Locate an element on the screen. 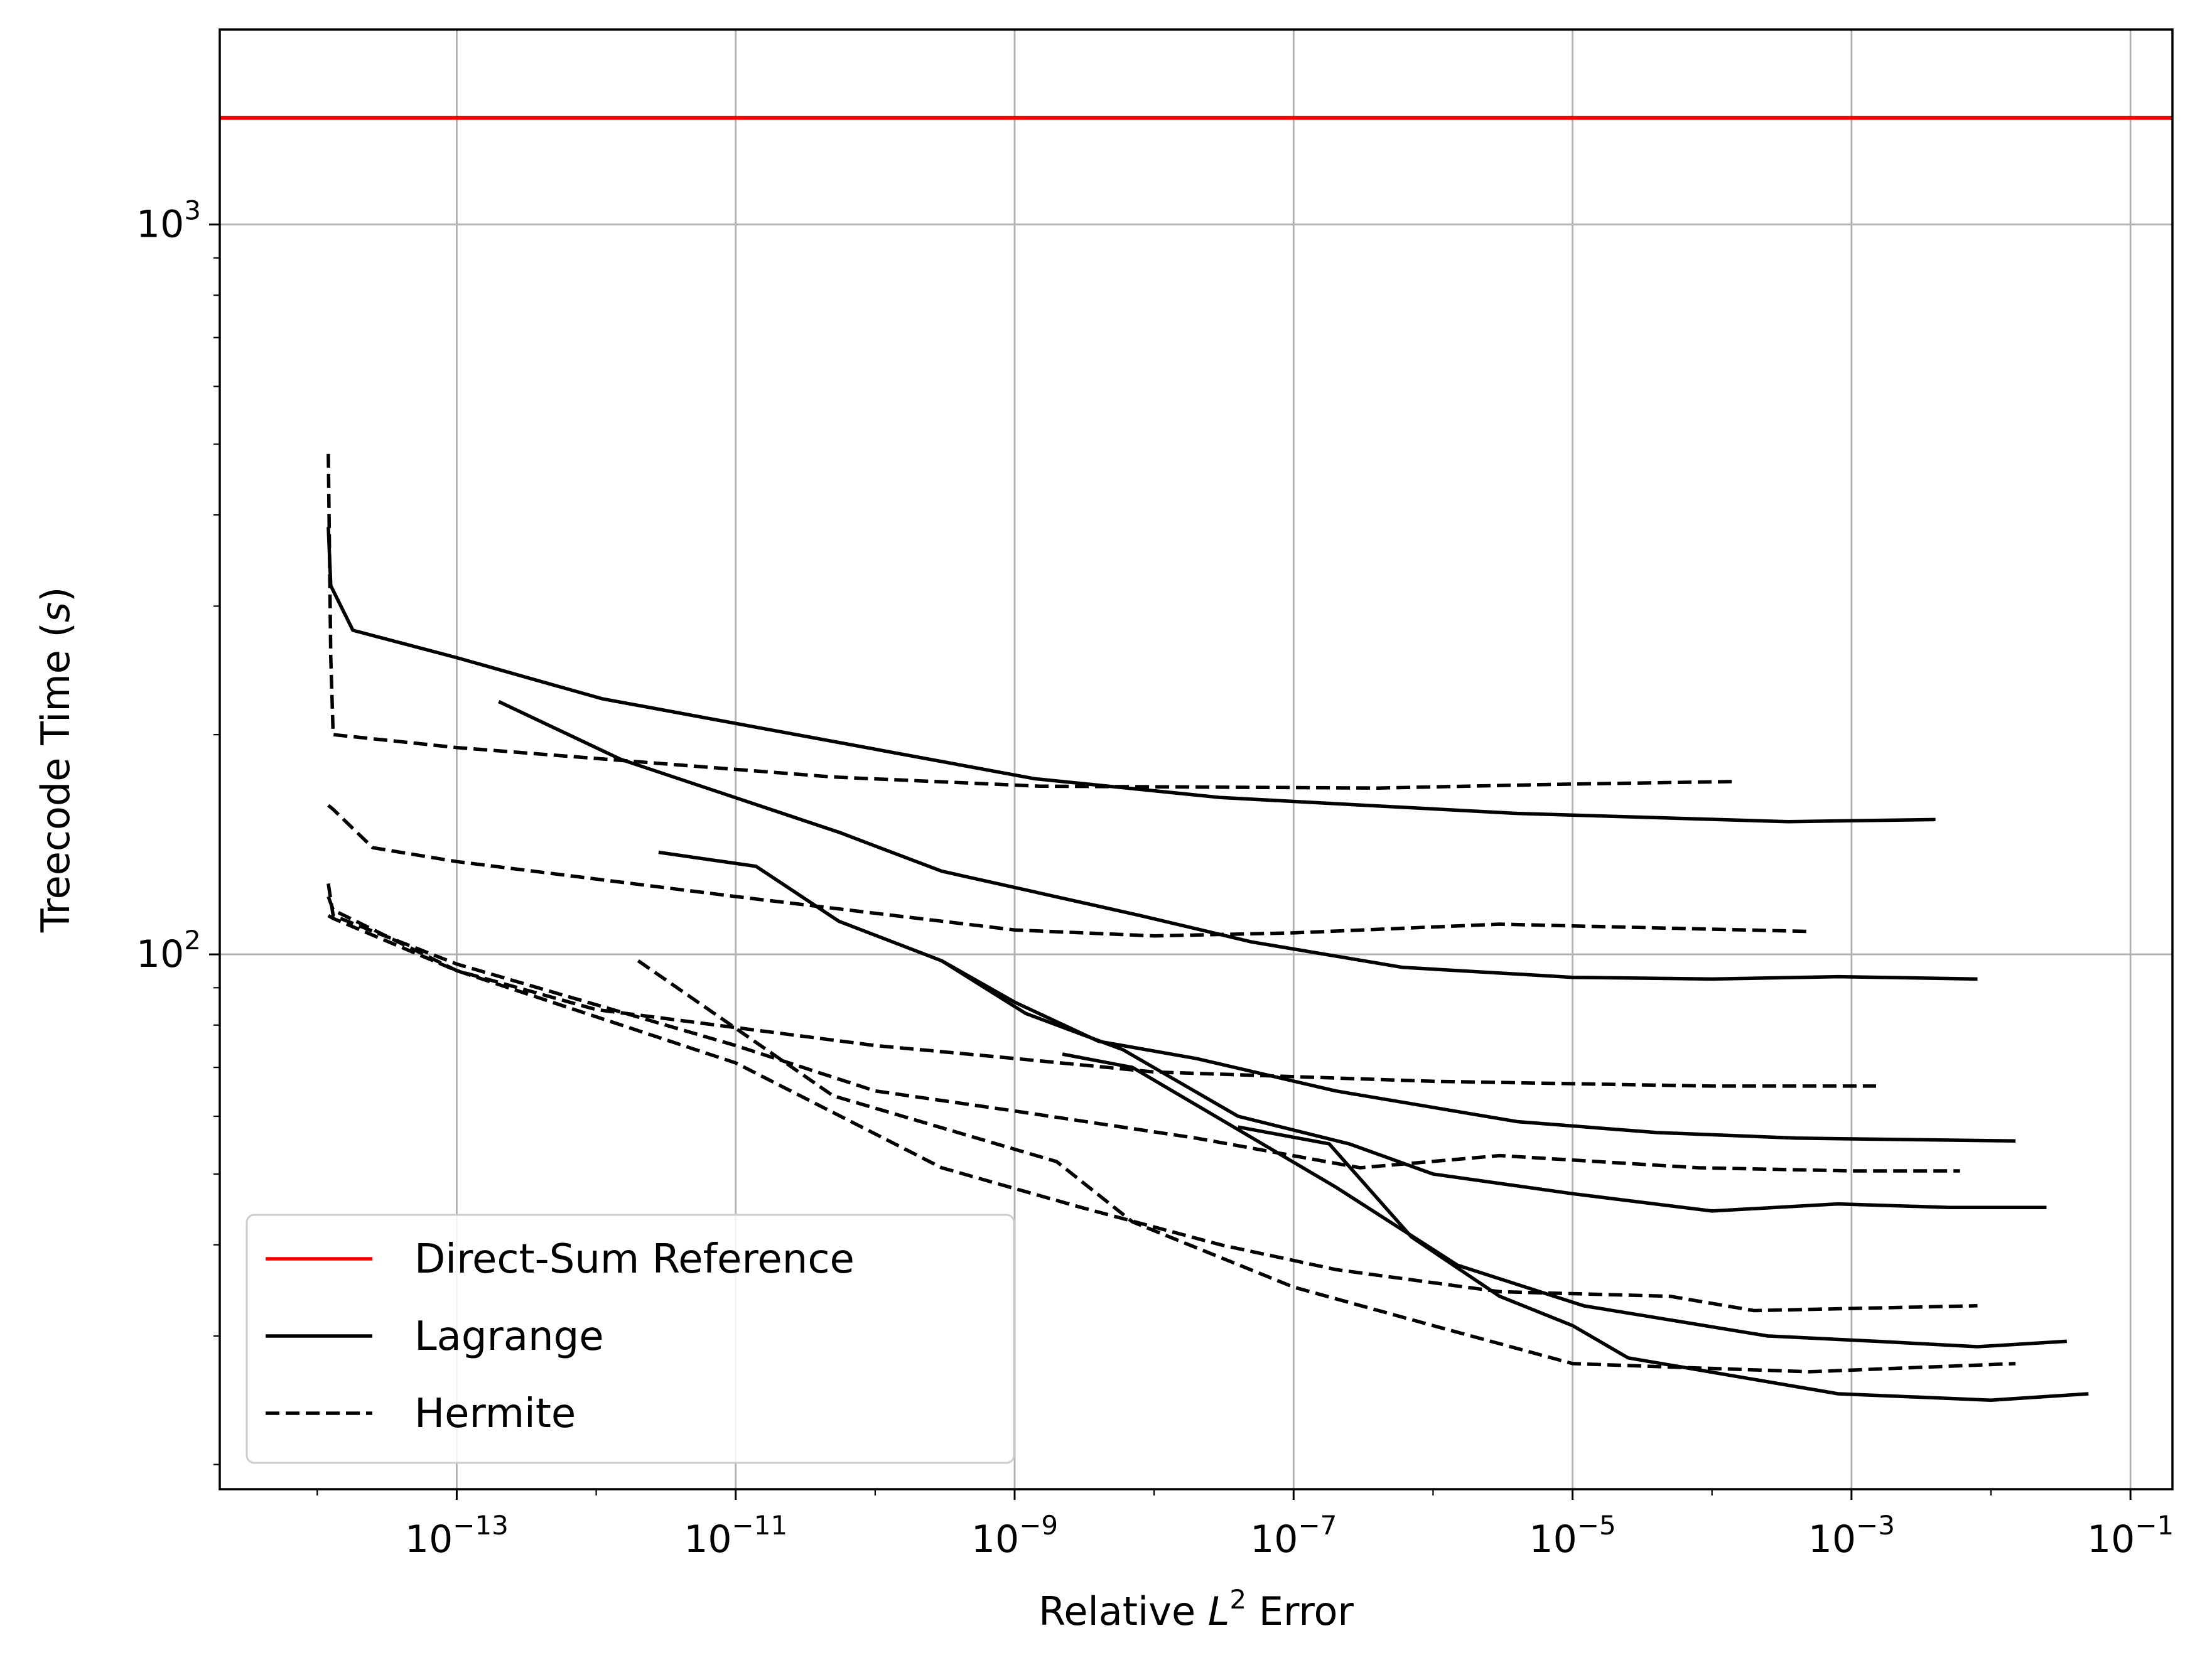 The height and width of the screenshot is (1665, 2212). legend-label-lagrange: Lagrange is located at coordinates (509, 1336).